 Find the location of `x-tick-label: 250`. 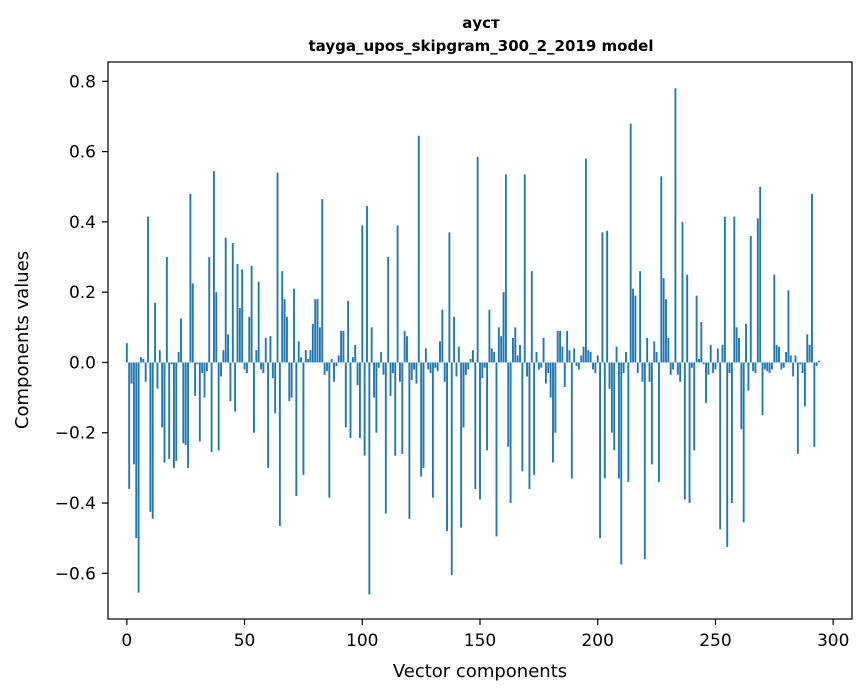

x-tick-label: 250 is located at coordinates (715, 641).